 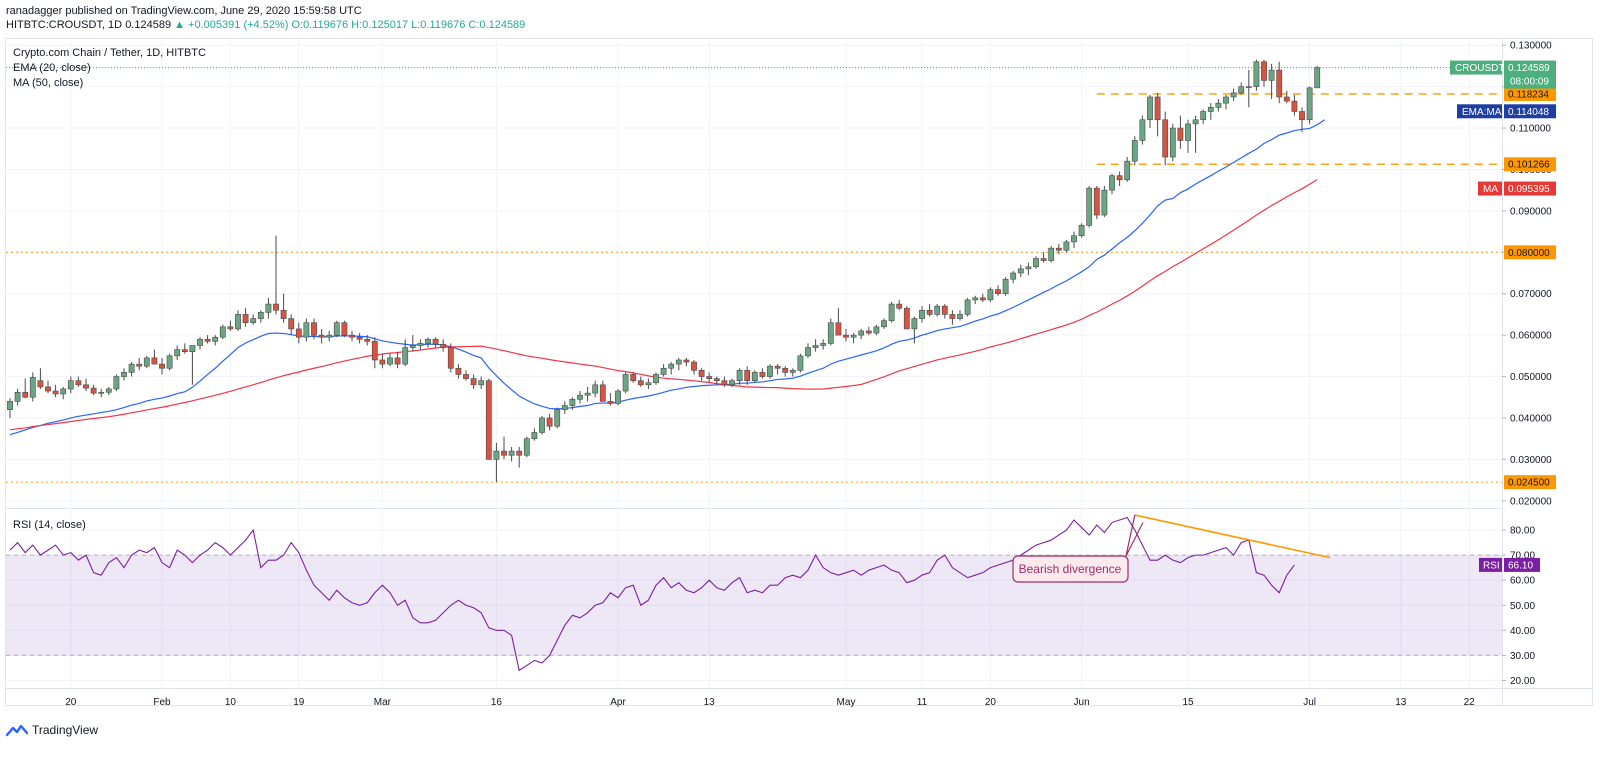 I want to click on price-tick-label: 0.070000, so click(x=1531, y=294).